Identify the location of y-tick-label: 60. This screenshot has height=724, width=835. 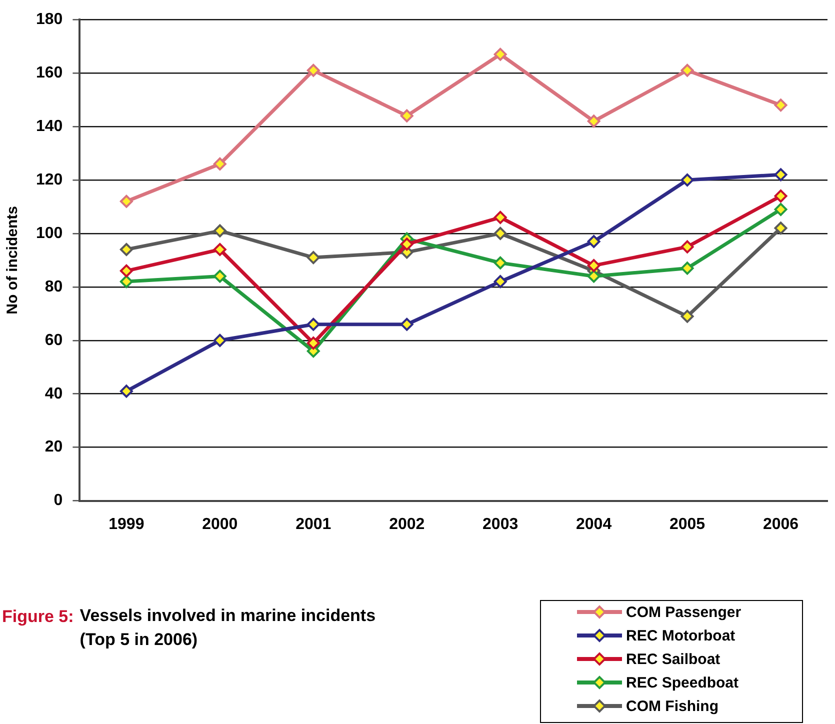
(53, 340).